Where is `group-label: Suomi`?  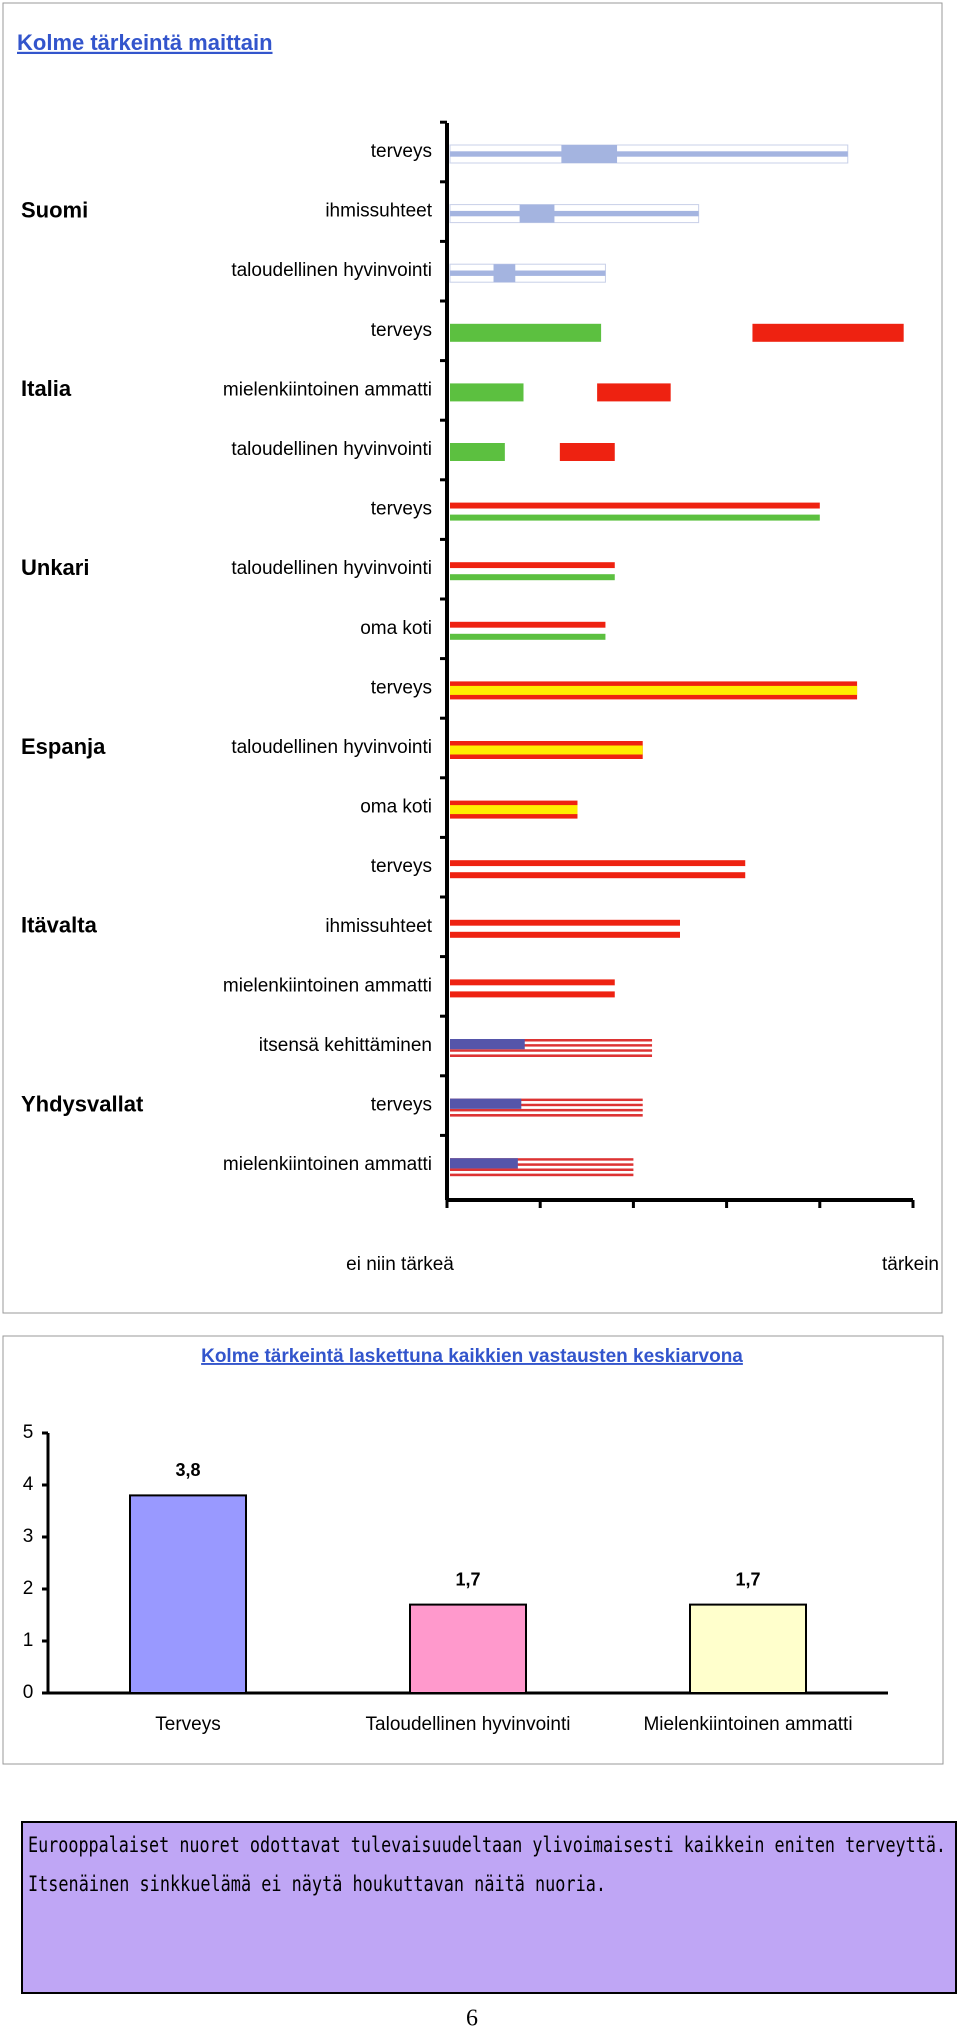
group-label: Suomi is located at coordinates (54, 209).